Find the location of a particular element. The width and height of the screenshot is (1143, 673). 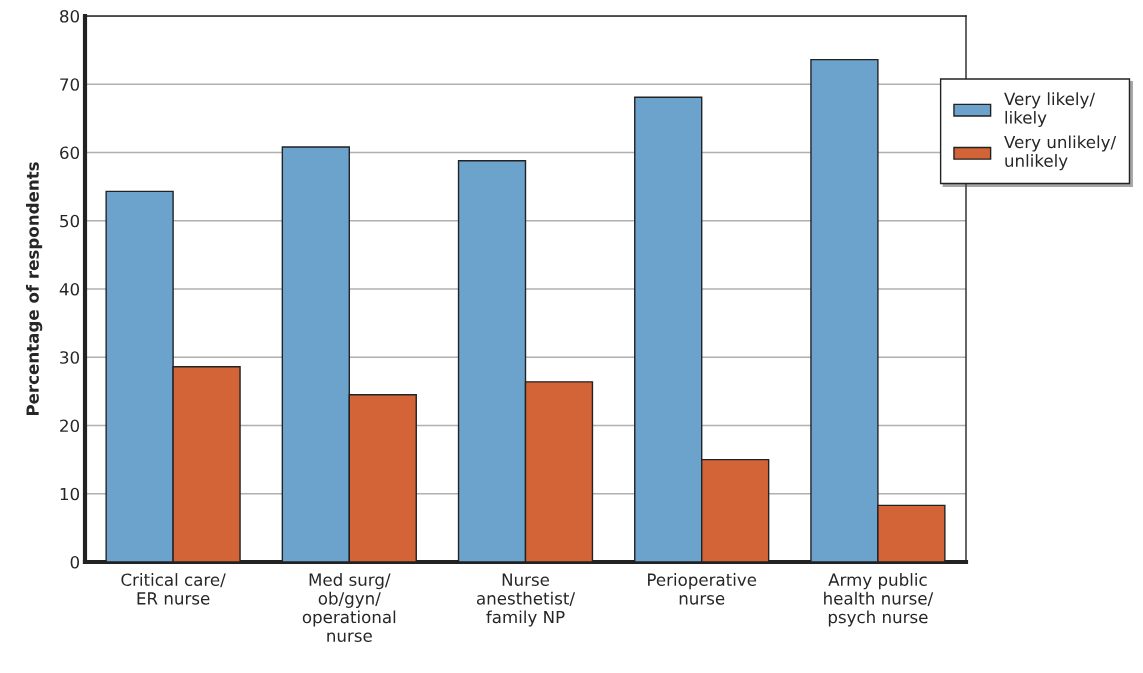

y-tick-label: 50 is located at coordinates (70, 221).